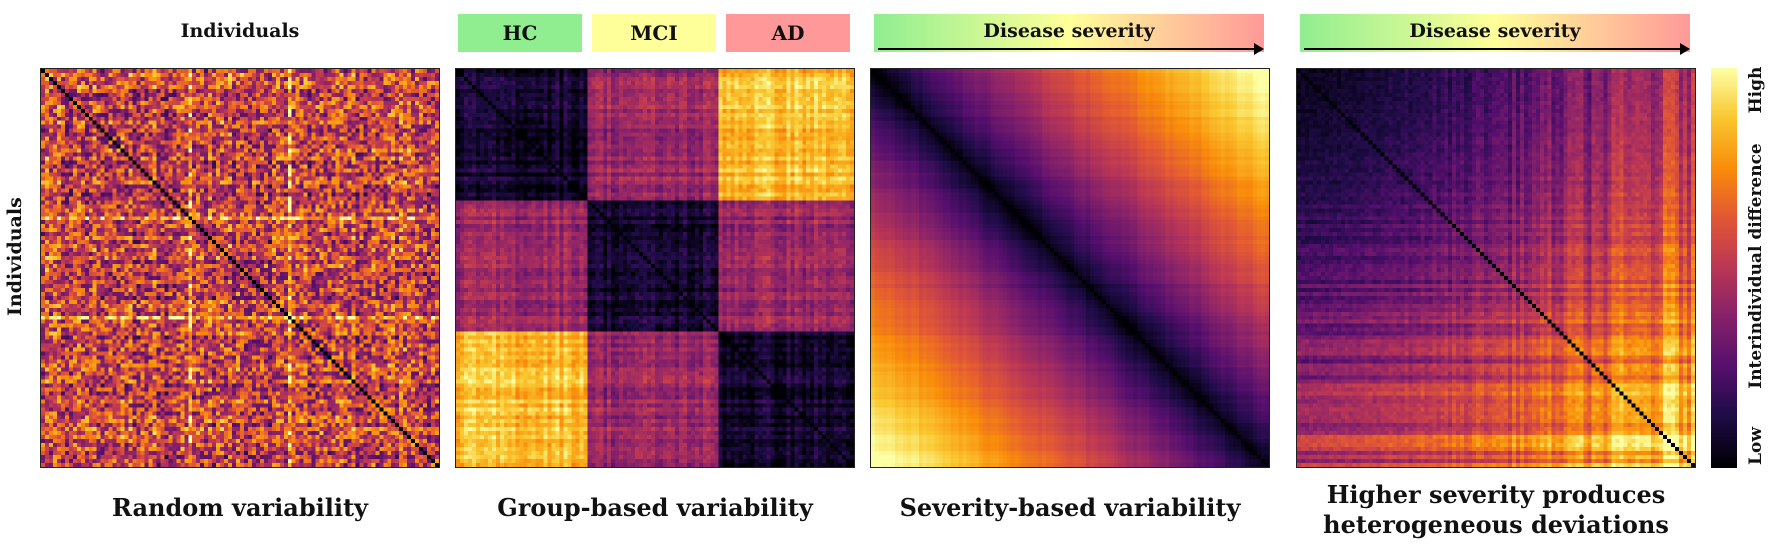 The height and width of the screenshot is (544, 1769). I want to click on group-label-ad: AD, so click(788, 33).